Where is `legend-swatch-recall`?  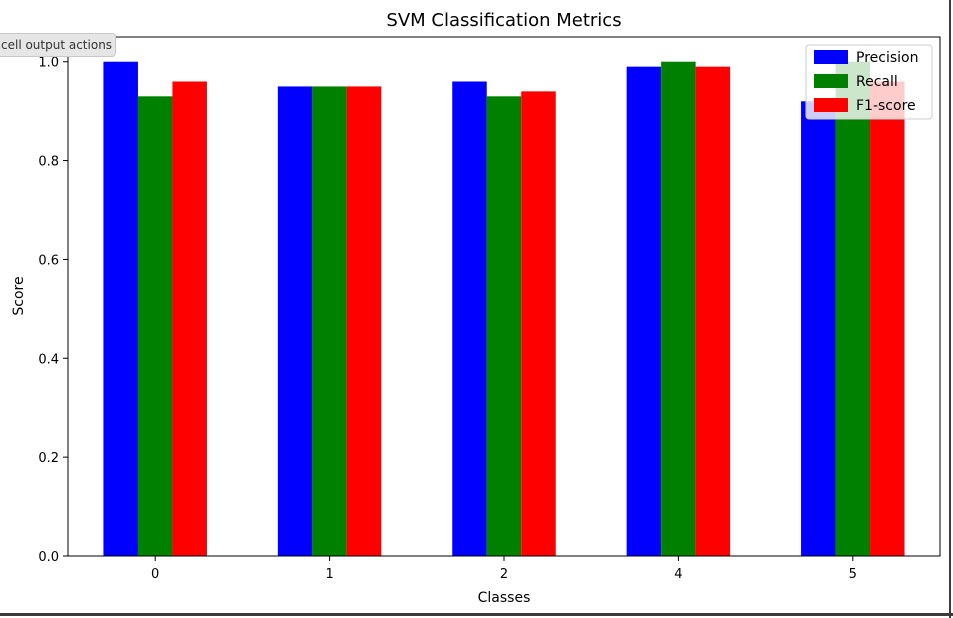
legend-swatch-recall is located at coordinates (831, 81).